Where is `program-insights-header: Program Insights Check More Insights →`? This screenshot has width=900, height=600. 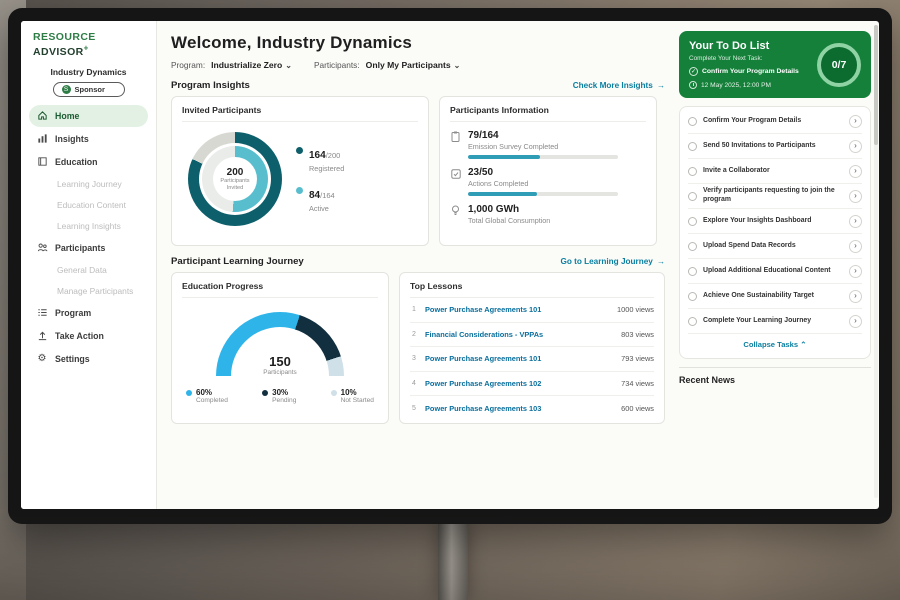
program-insights-header: Program Insights Check More Insights → is located at coordinates (418, 85).